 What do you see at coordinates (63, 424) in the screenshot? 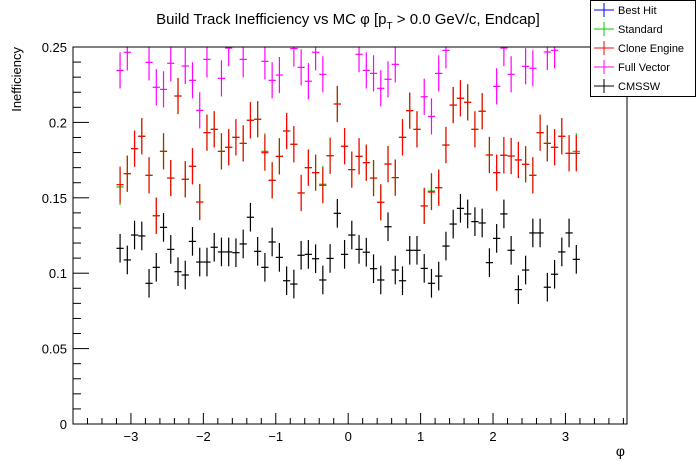
I see `y-tick-label: 0` at bounding box center [63, 424].